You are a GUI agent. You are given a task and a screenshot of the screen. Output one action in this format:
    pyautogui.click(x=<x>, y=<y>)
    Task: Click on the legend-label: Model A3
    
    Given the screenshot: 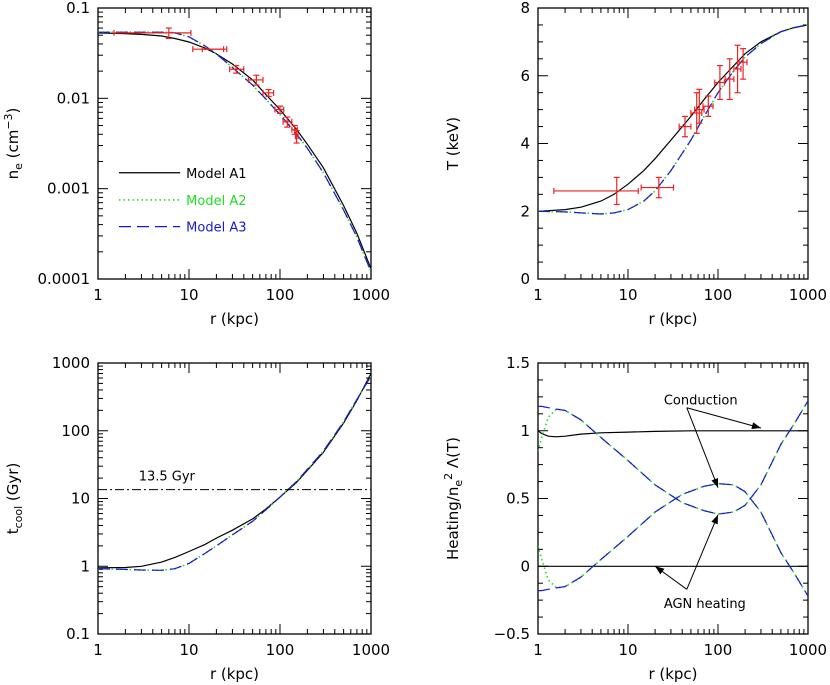 What is the action you would take?
    pyautogui.click(x=216, y=228)
    